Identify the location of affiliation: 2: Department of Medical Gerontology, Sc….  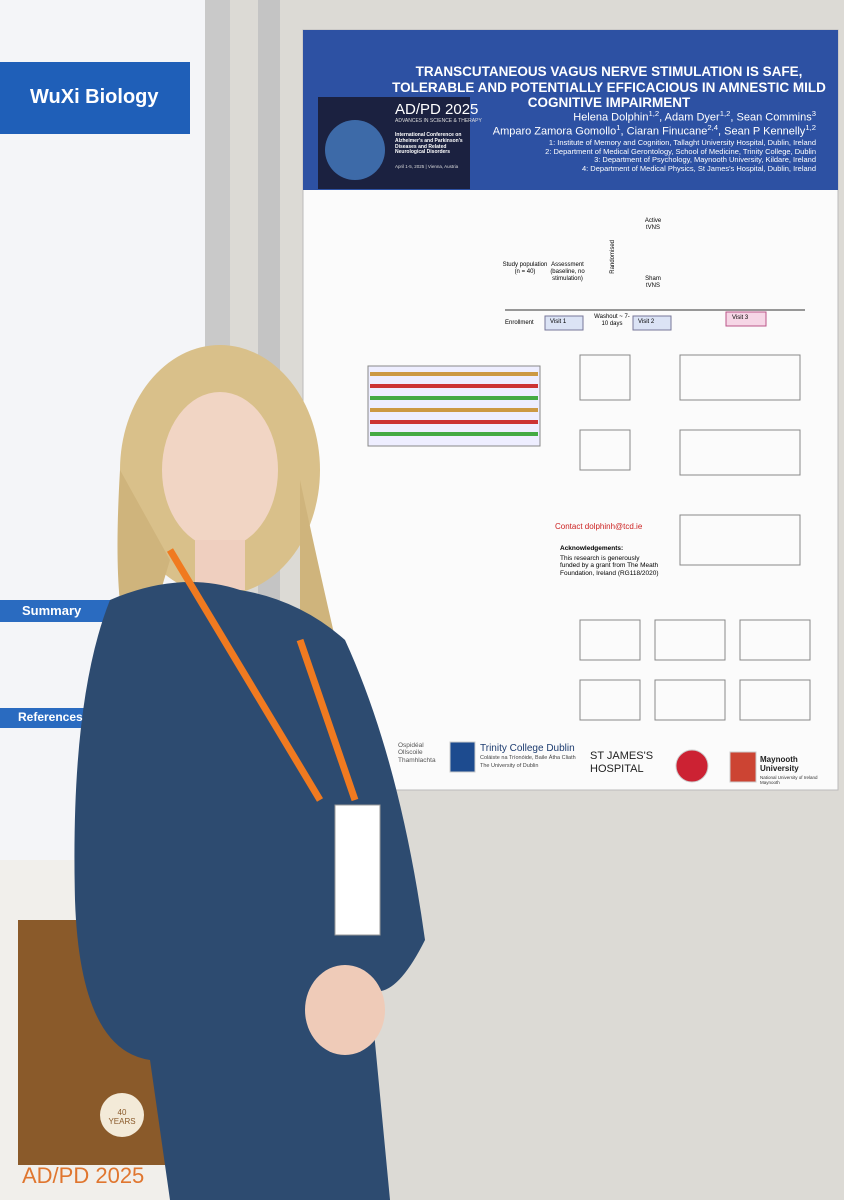
(680, 151).